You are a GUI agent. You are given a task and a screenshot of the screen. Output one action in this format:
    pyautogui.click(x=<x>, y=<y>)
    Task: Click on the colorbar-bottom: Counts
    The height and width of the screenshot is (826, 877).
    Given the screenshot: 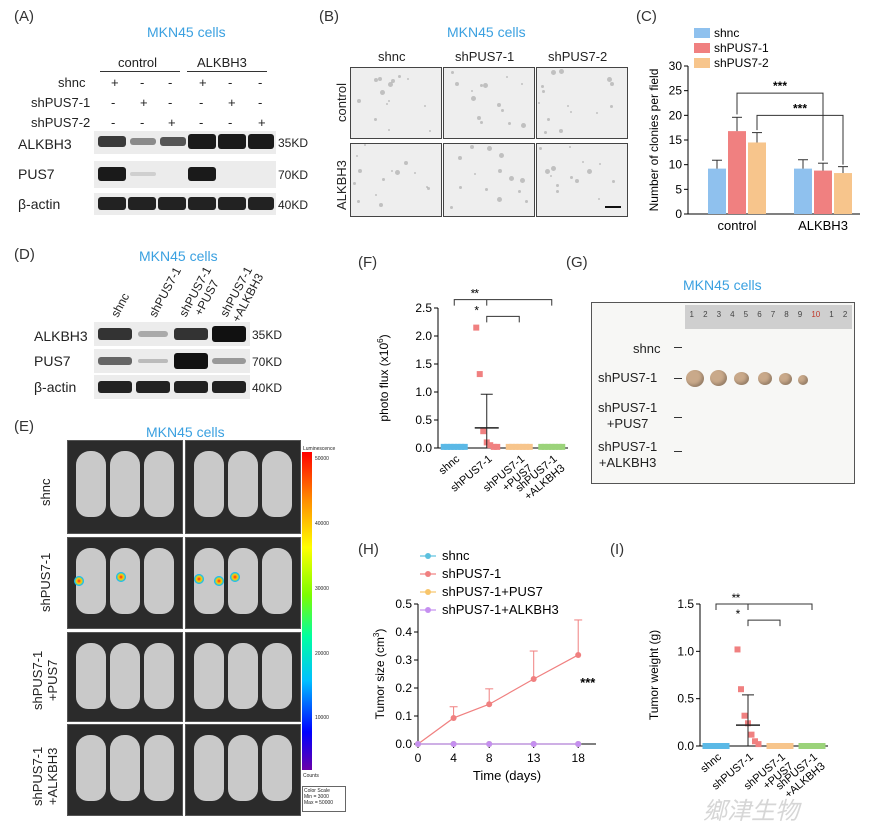 What is the action you would take?
    pyautogui.click(x=311, y=776)
    